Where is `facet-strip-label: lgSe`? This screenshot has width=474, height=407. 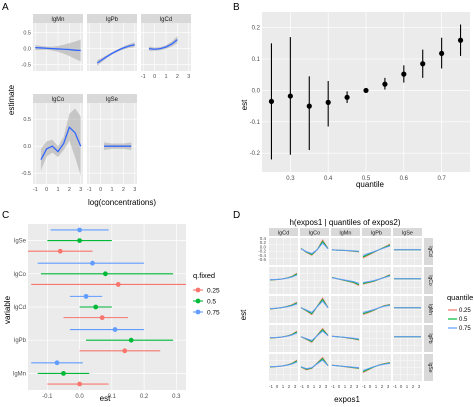
facet-strip-label: lgSe is located at coordinates (112, 100).